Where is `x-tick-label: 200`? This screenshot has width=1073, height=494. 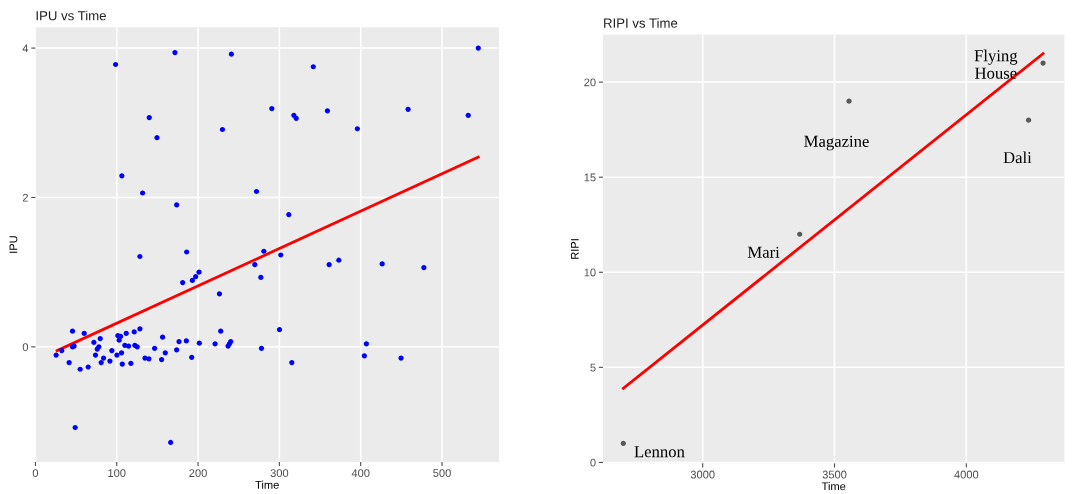 x-tick-label: 200 is located at coordinates (198, 473).